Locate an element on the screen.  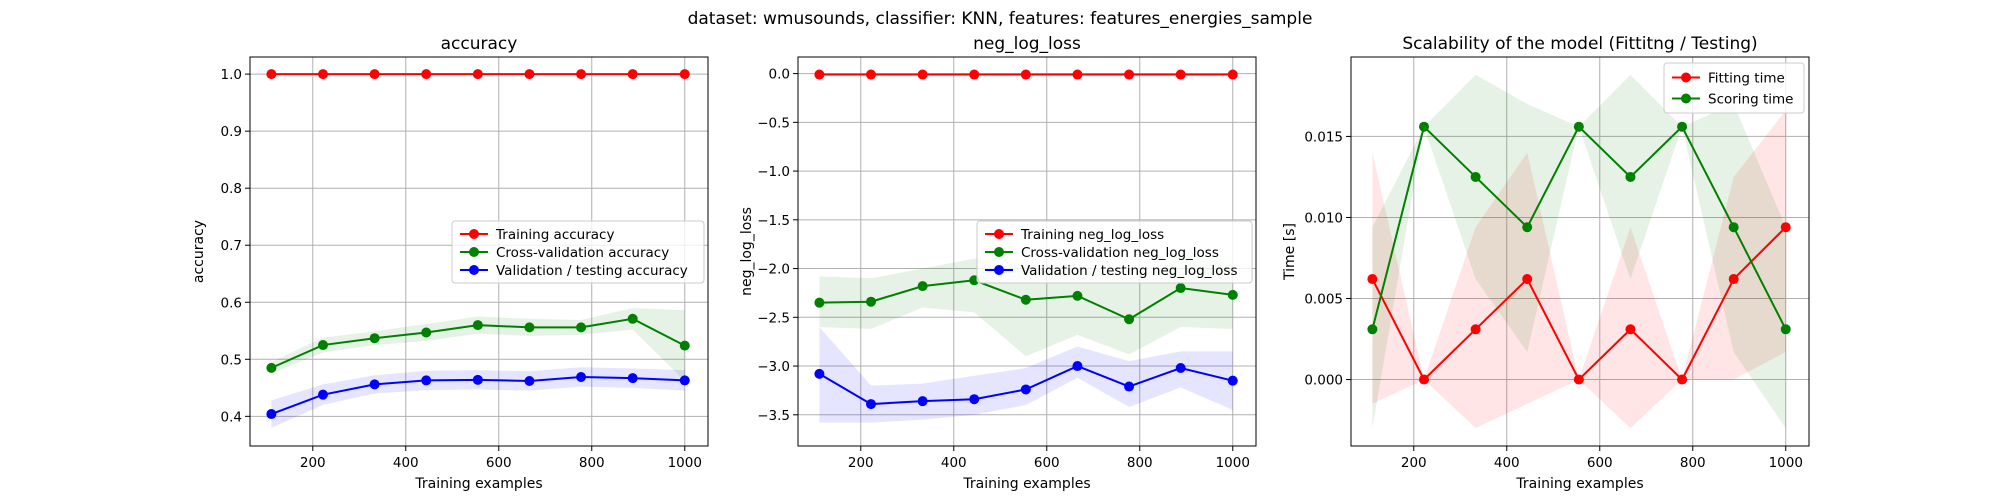
legend-box is located at coordinates (1114, 252).